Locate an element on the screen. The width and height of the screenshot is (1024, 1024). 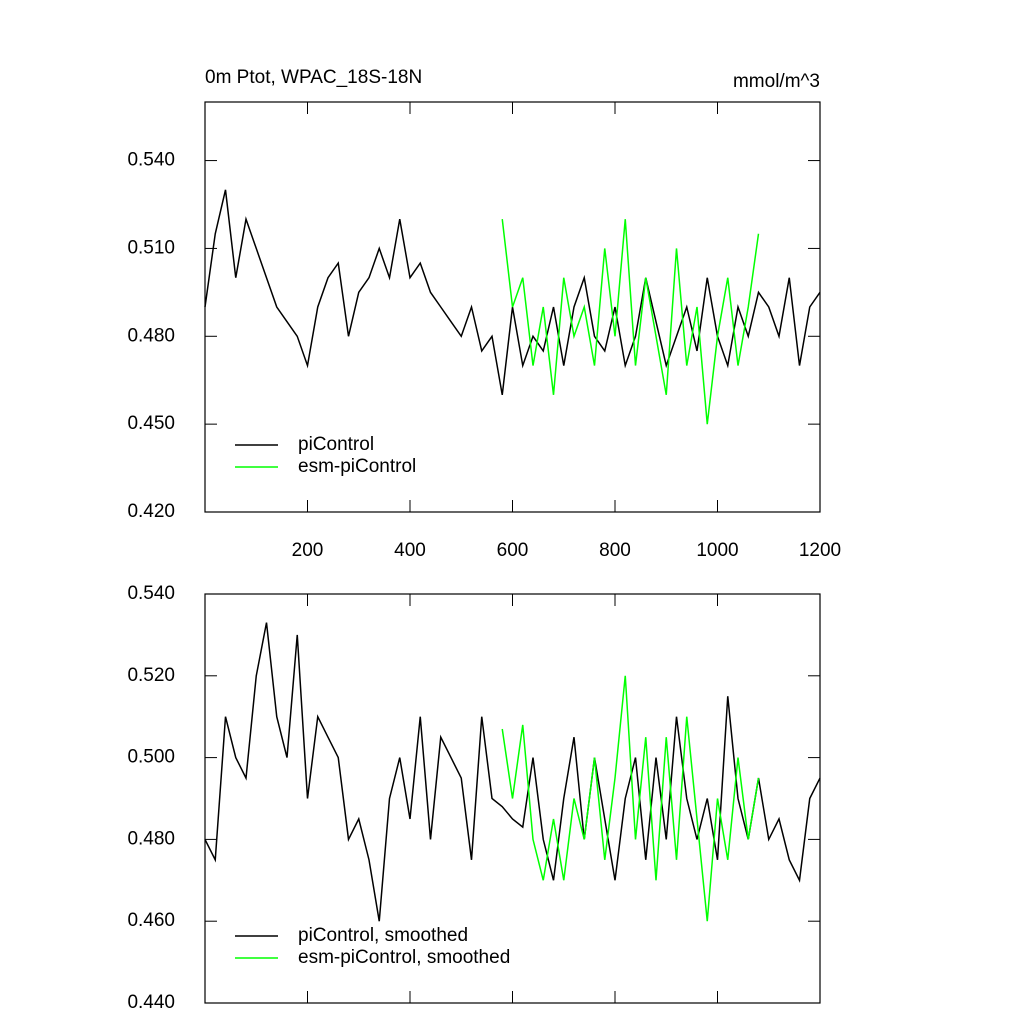
y-tick-label: 0.510 is located at coordinates (151, 247).